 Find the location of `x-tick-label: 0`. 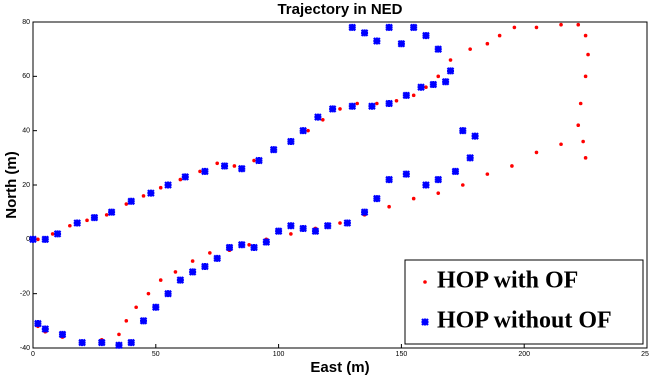

x-tick-label: 0 is located at coordinates (33, 354).